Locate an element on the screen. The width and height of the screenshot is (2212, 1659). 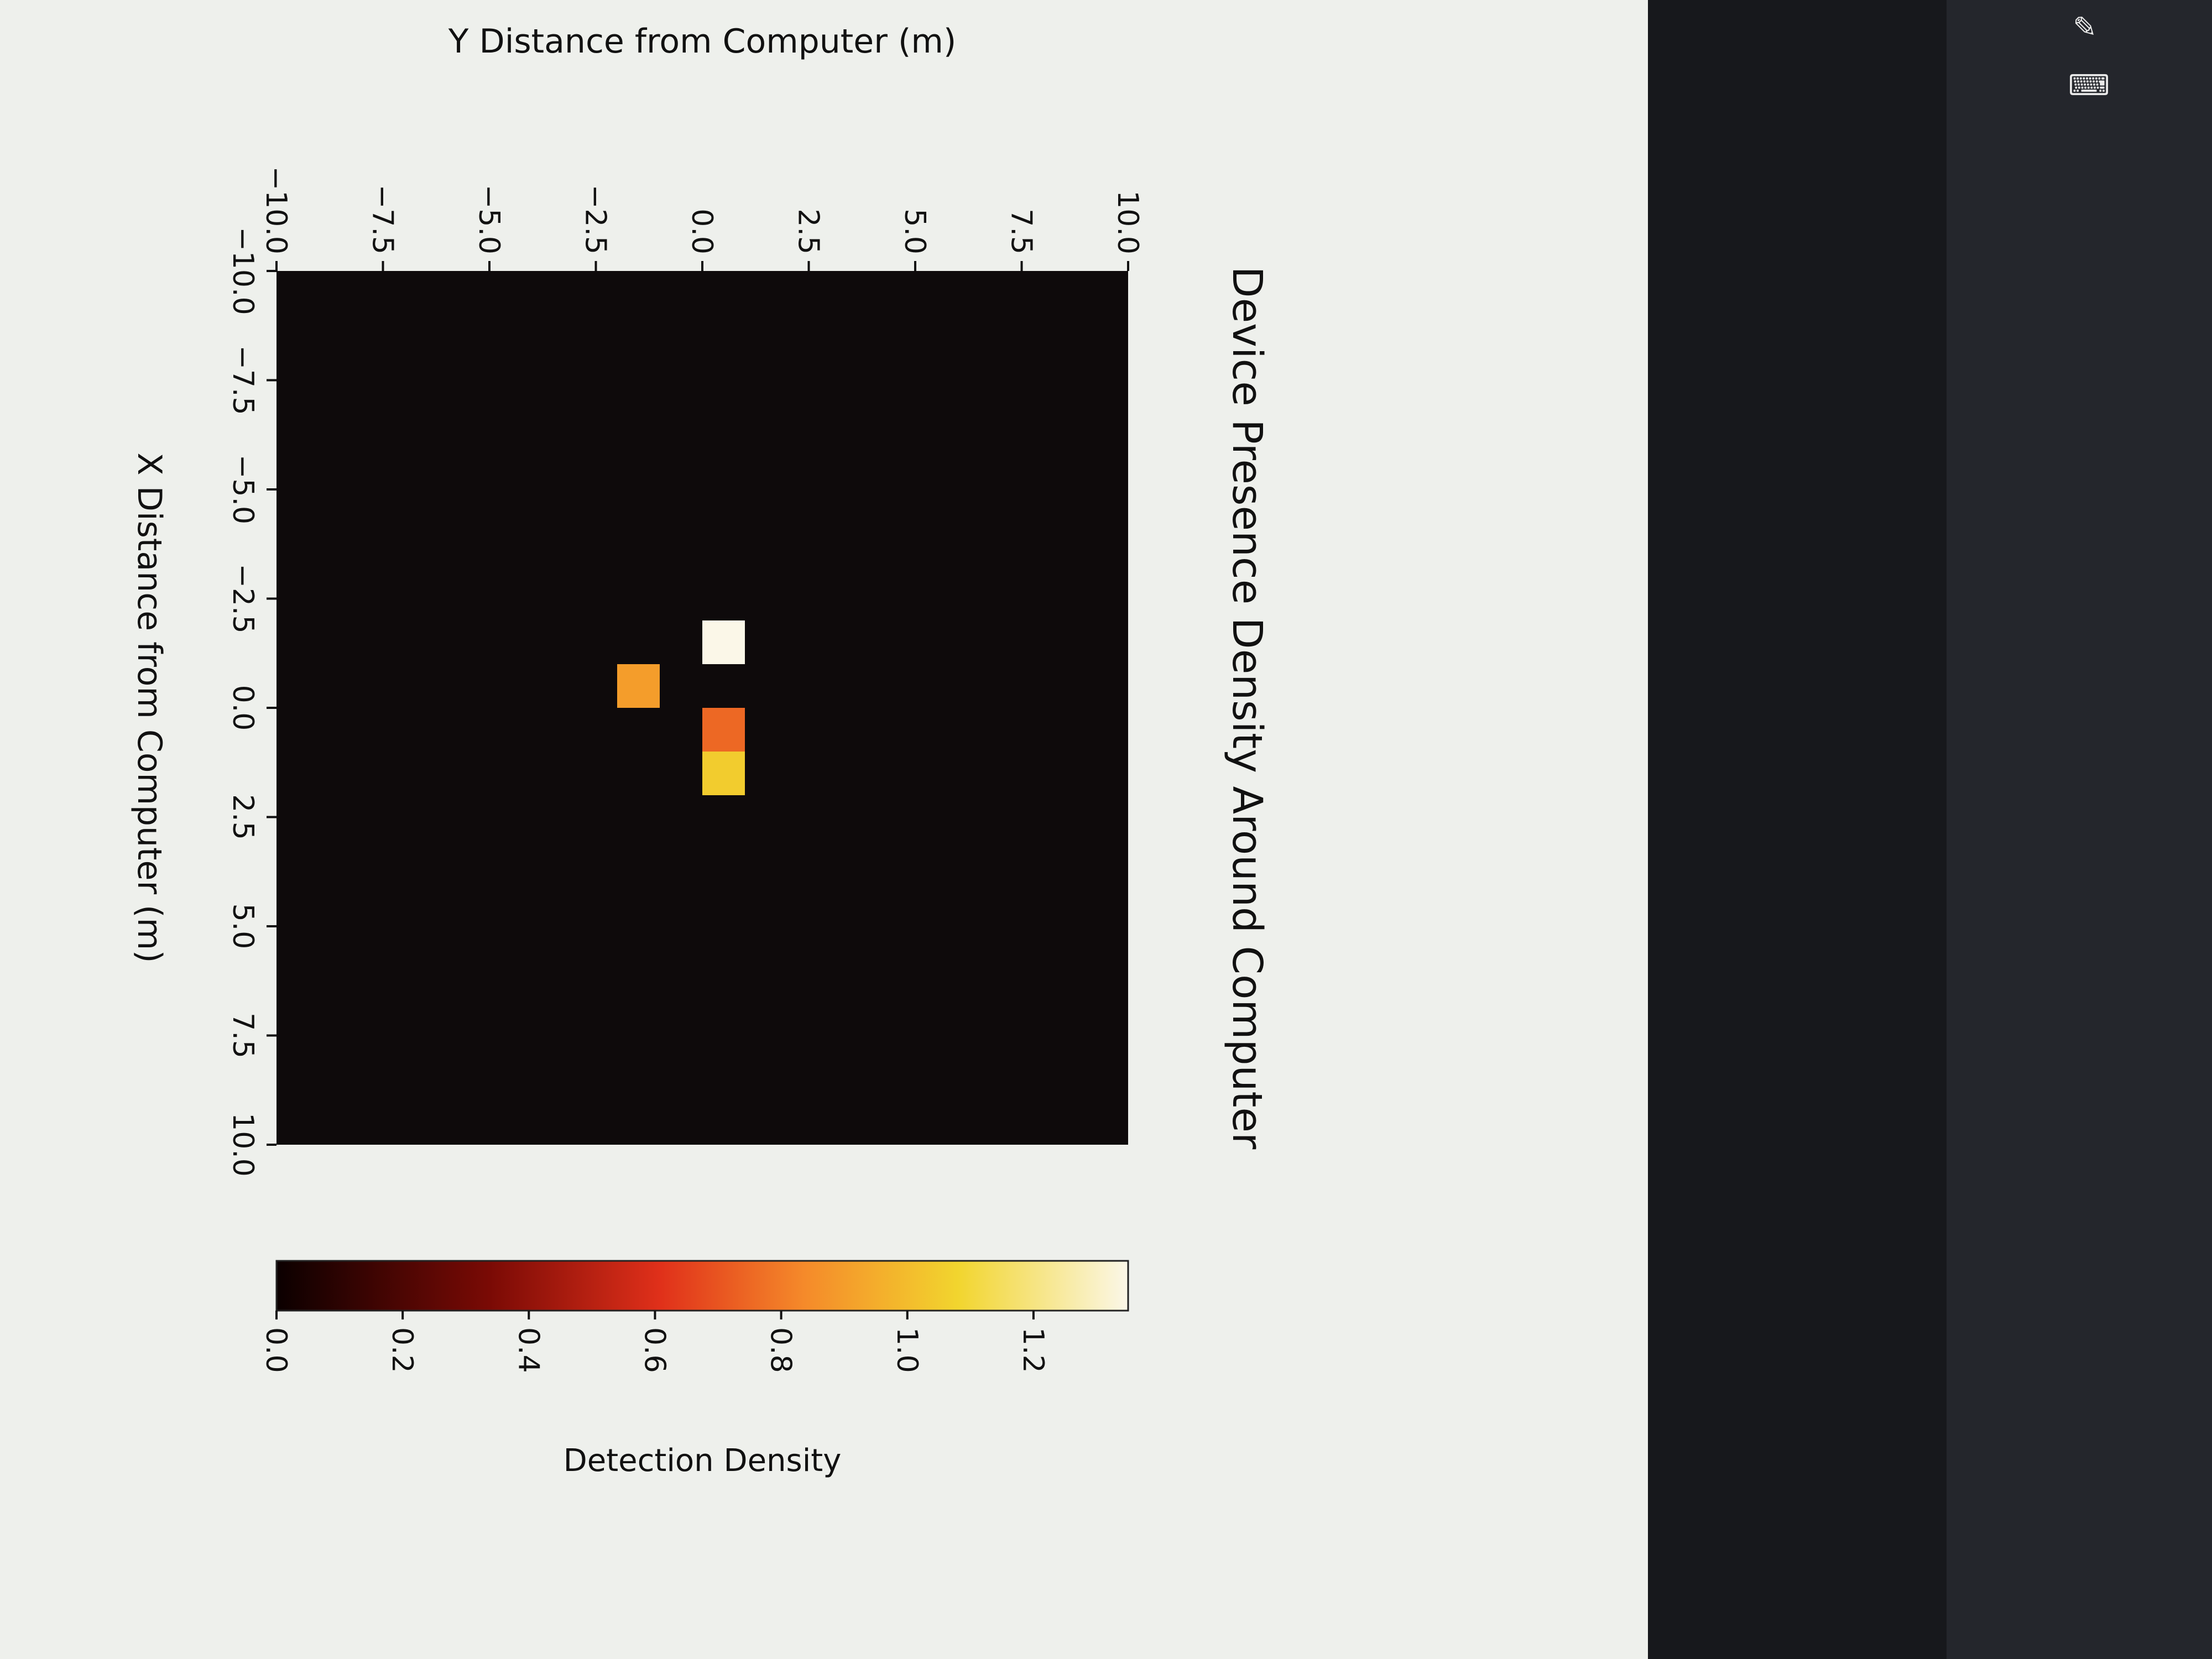
colorbar-tick-label: 0.8 is located at coordinates (780, 1350).